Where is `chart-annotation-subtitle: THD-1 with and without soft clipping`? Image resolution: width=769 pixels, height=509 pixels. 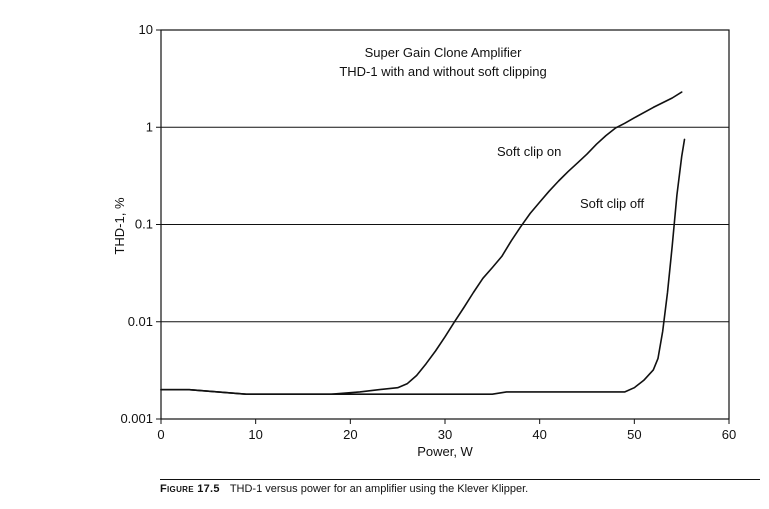 chart-annotation-subtitle: THD-1 with and without soft clipping is located at coordinates (442, 71).